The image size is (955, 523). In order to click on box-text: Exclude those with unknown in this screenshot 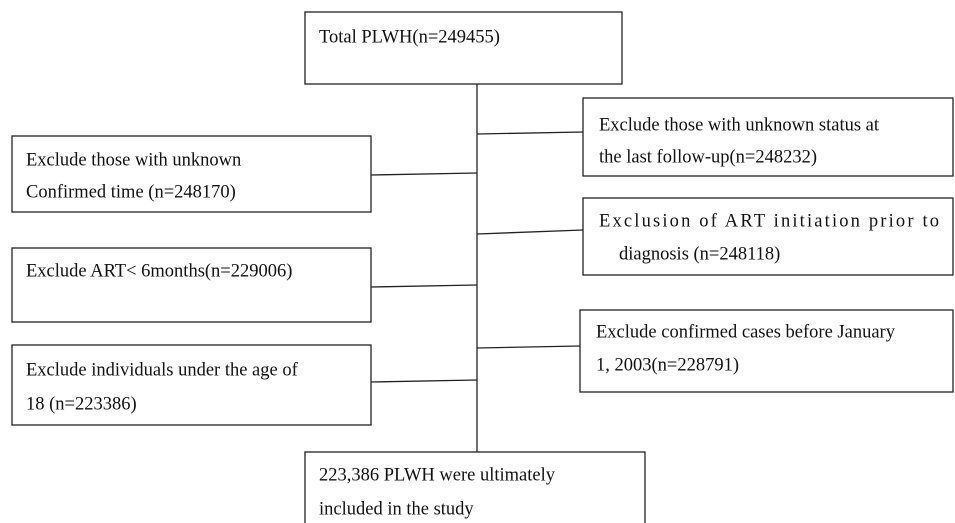, I will do `click(133, 160)`.